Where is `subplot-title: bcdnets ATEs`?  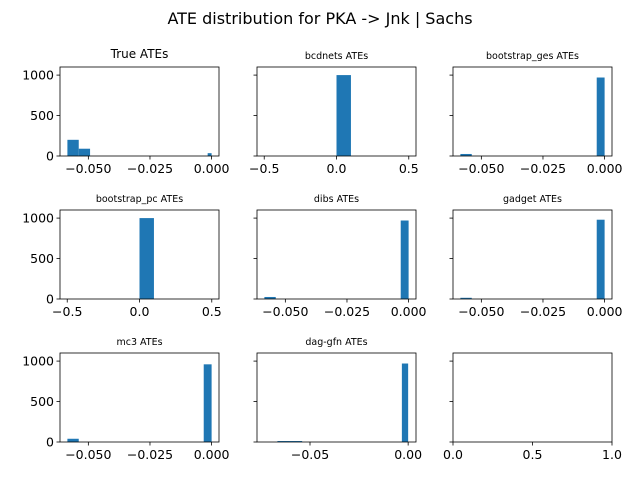 subplot-title: bcdnets ATEs is located at coordinates (336, 56).